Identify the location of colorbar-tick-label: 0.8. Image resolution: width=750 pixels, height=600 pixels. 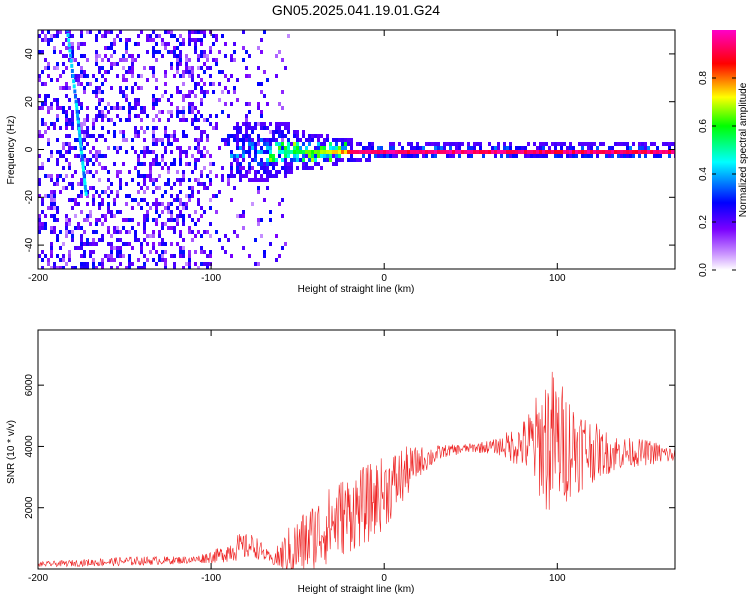
(703, 78).